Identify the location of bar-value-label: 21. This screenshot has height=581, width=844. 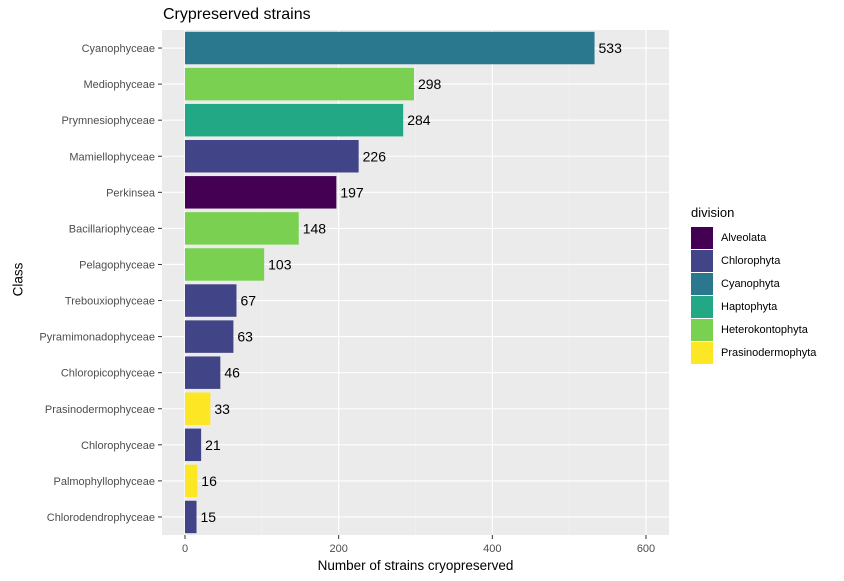
(213, 445).